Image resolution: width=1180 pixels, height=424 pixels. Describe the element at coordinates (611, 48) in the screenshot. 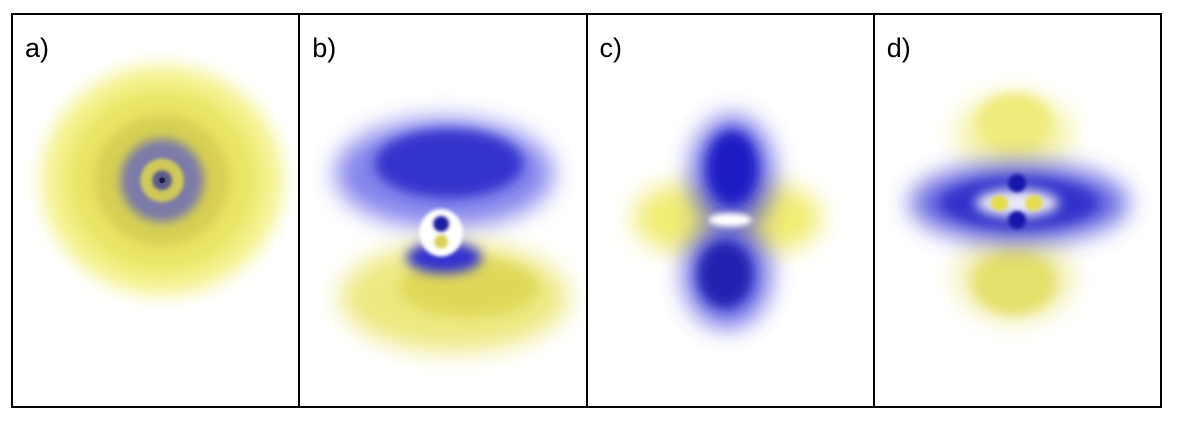

I see `panel-label: c)` at that location.